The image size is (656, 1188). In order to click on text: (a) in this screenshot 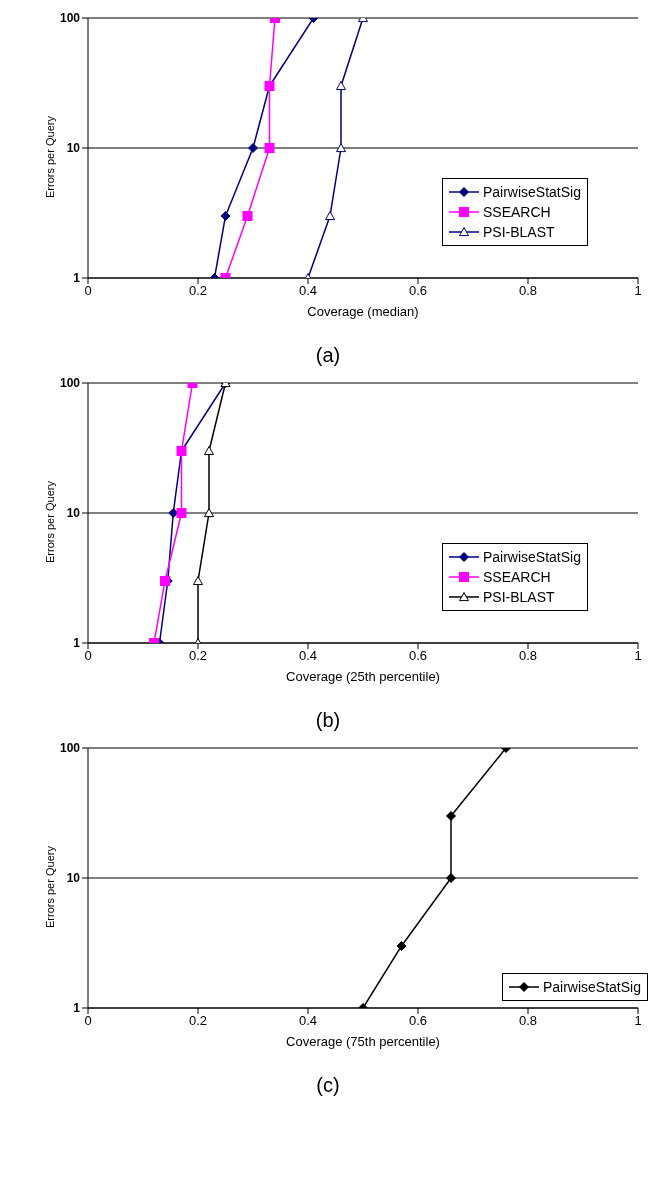, I will do `click(328, 355)`.